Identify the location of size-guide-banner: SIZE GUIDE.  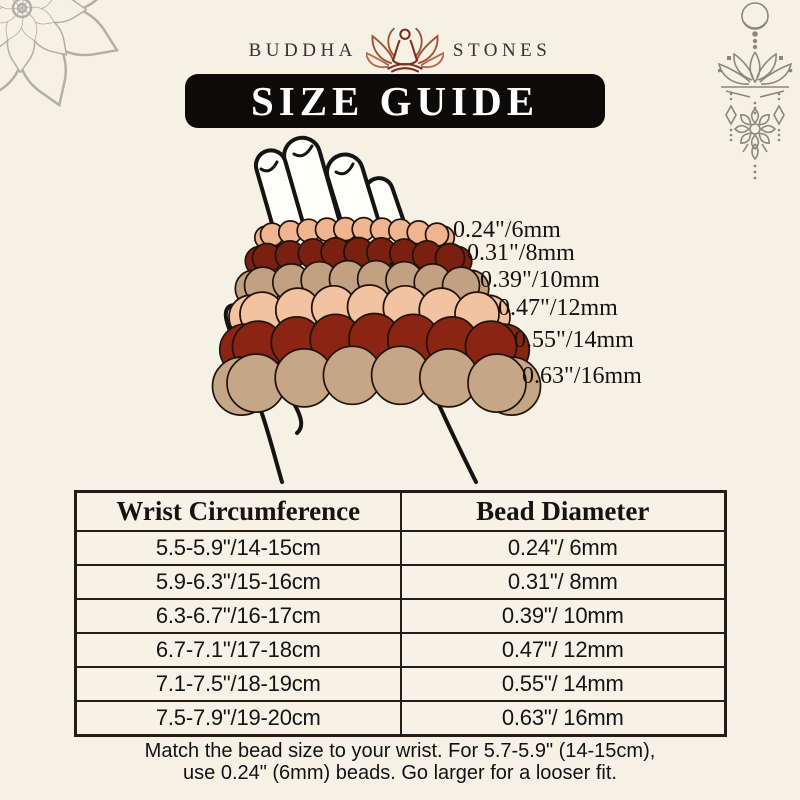
(395, 101).